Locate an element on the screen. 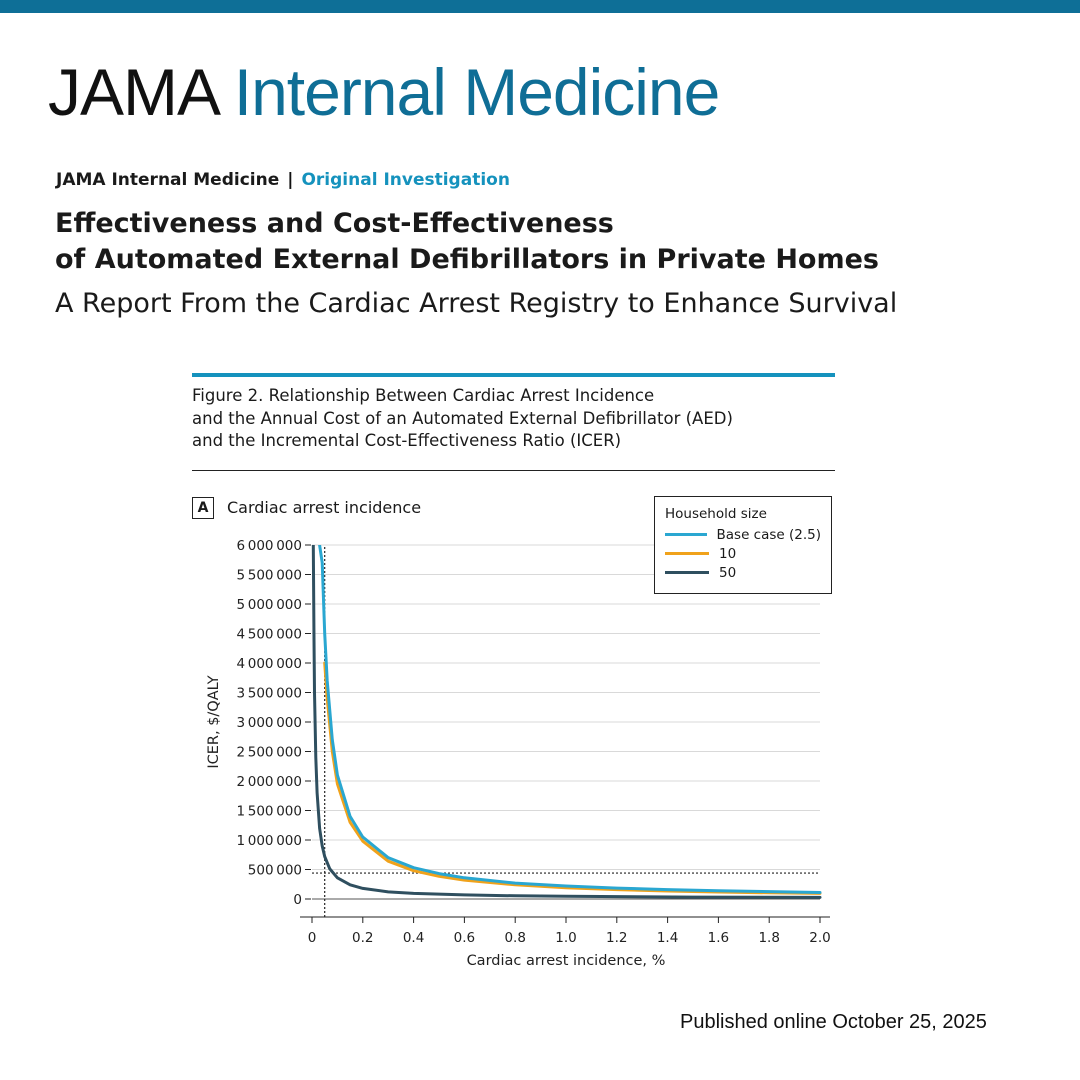 This screenshot has width=1080, height=1080. article-title-line-1: Effectiveness and Cost-Effectiveness is located at coordinates (334, 223).